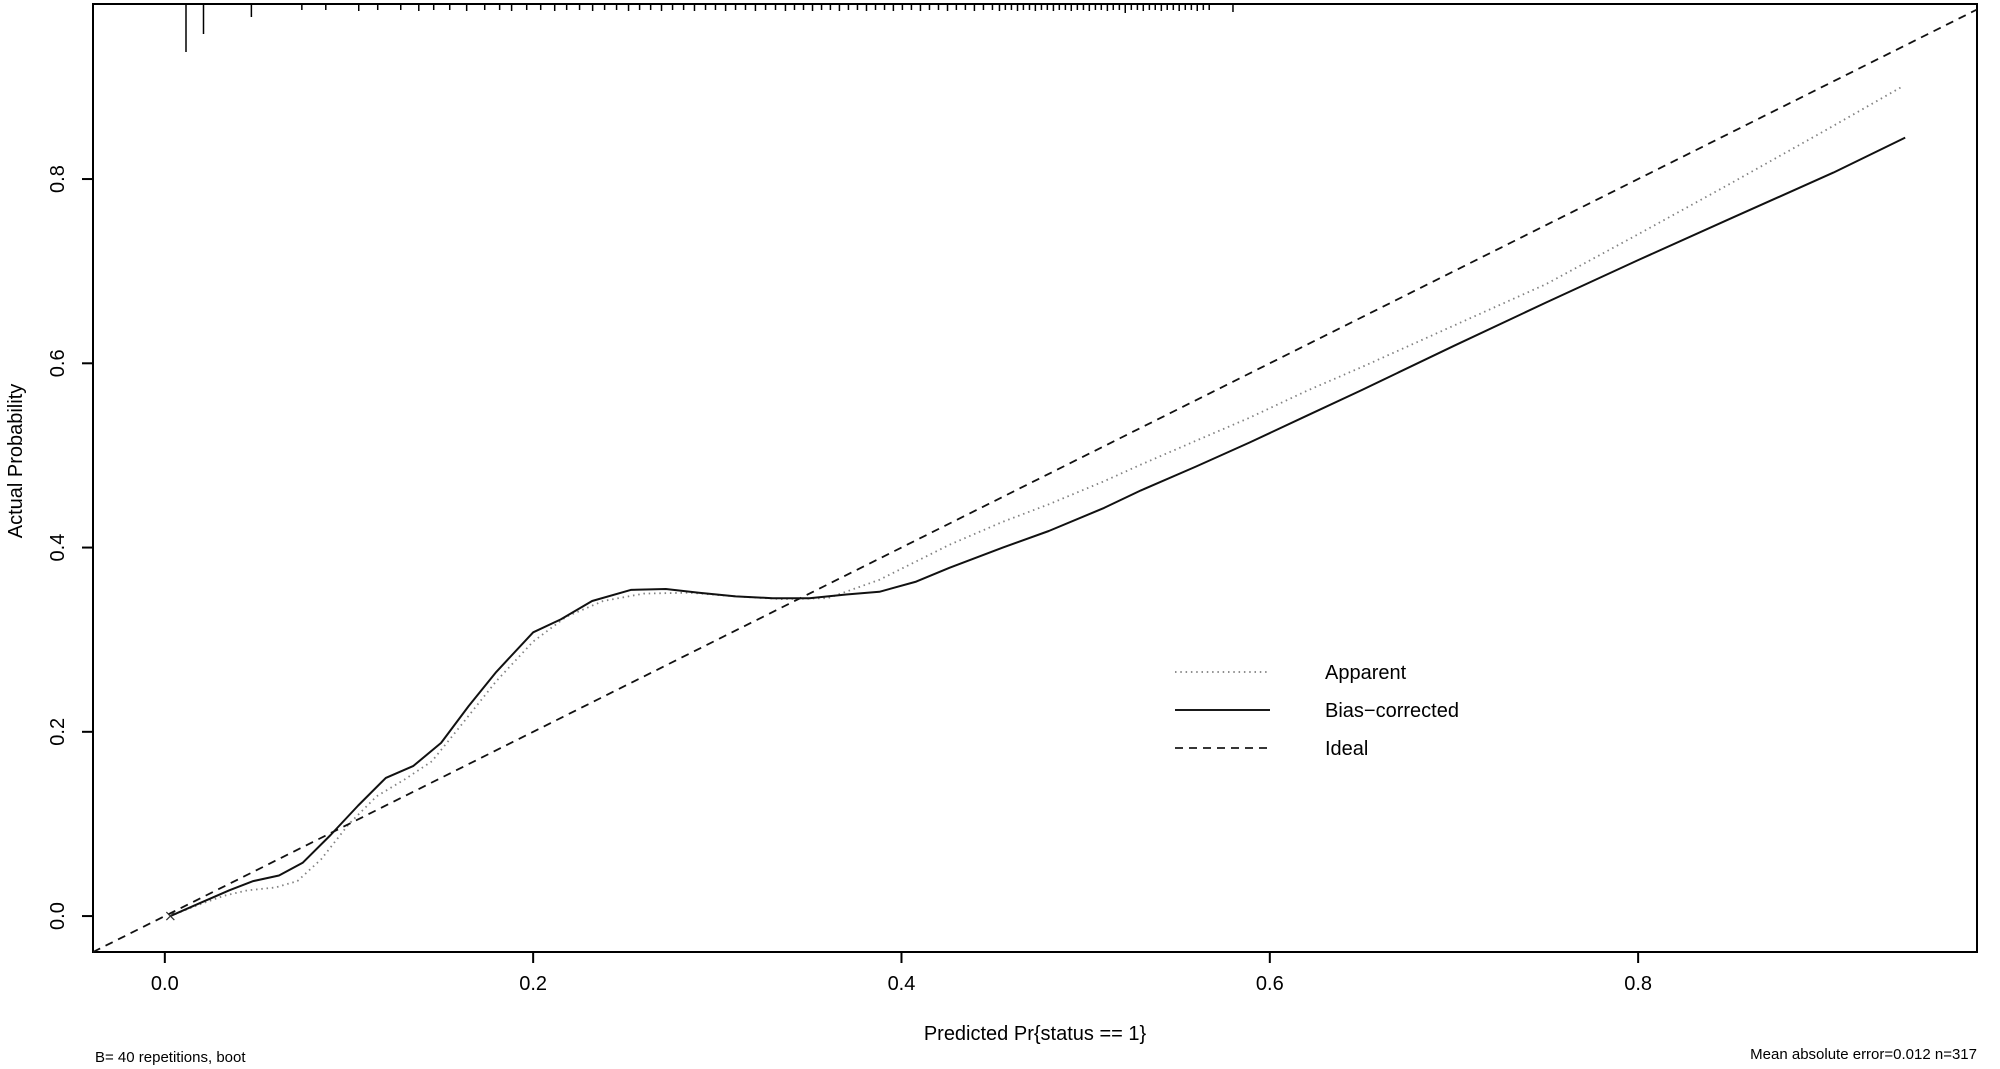  What do you see at coordinates (1035, 1034) in the screenshot?
I see `x-axis-title: Predicted Pr{status == 1}` at bounding box center [1035, 1034].